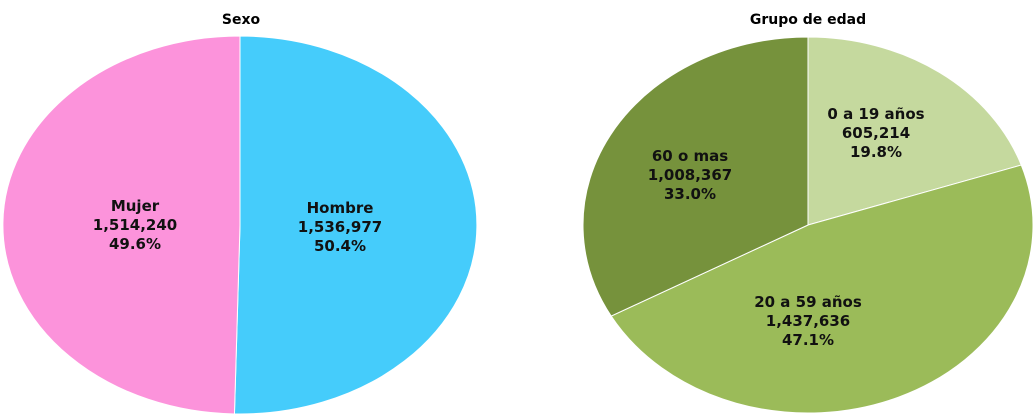 Image resolution: width=1033 pixels, height=414 pixels. Describe the element at coordinates (808, 20) in the screenshot. I see `chart-title: Grupo de edad` at that location.